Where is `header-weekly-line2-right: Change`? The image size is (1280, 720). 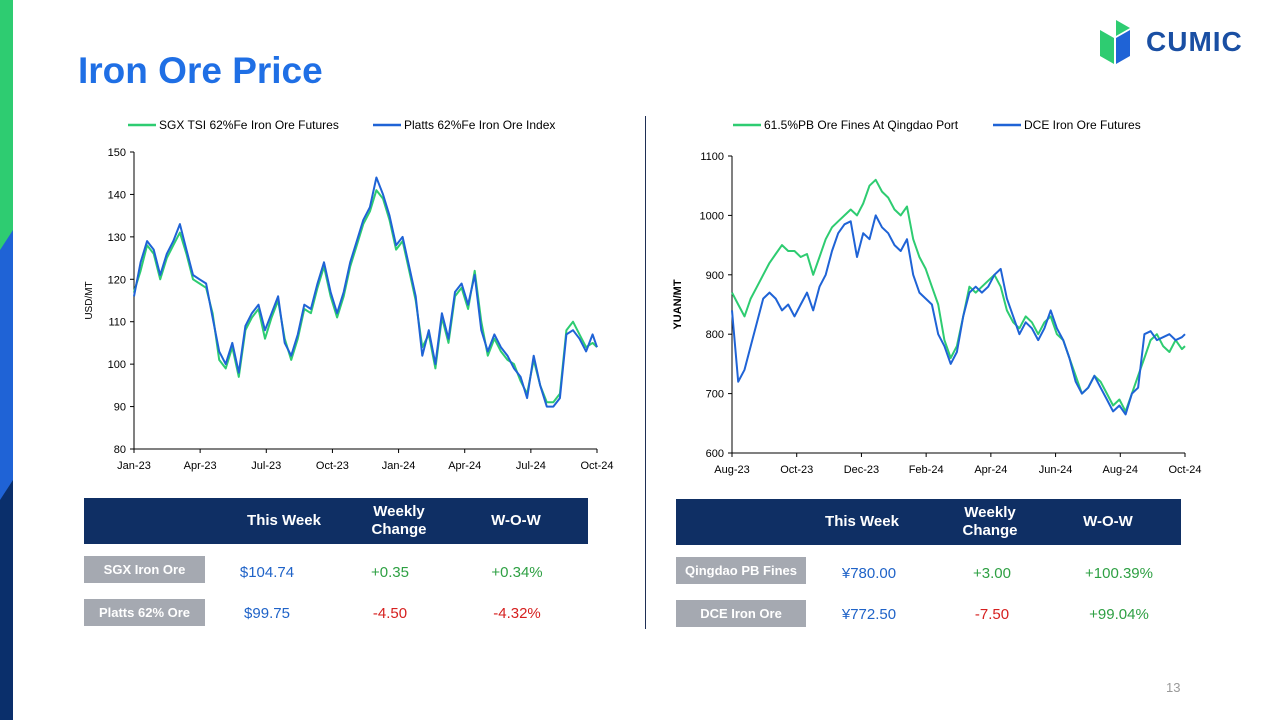 header-weekly-line2-right: Change is located at coordinates (990, 530).